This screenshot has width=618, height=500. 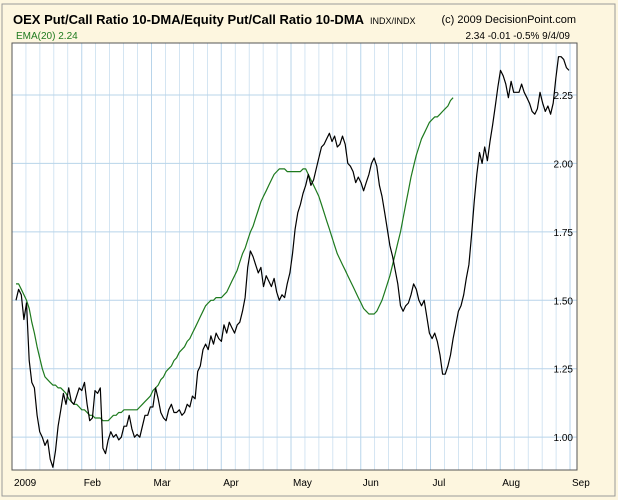 I want to click on credit-label: (c) 2009 DecisionPoint.com, so click(x=508, y=20).